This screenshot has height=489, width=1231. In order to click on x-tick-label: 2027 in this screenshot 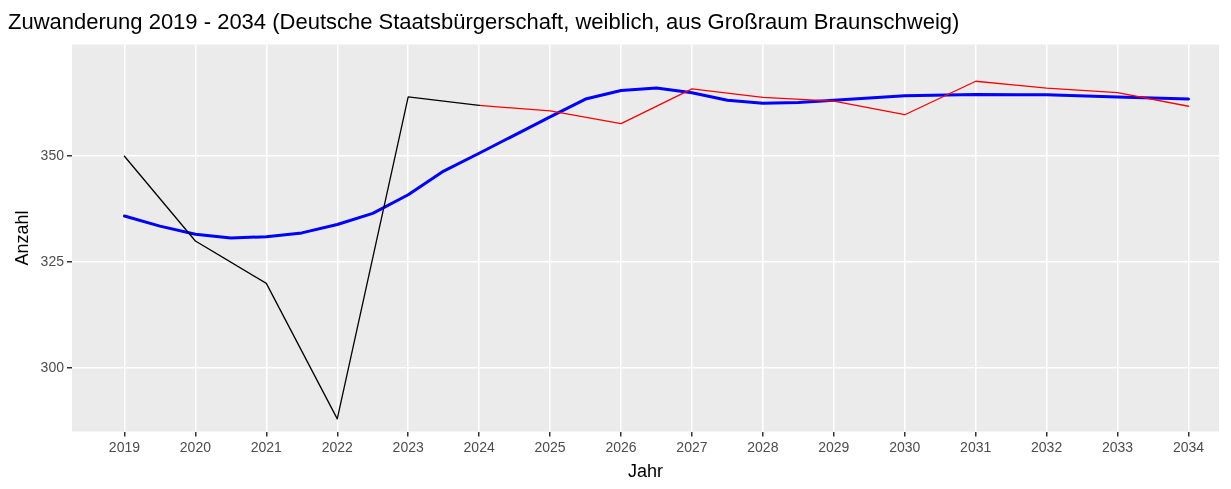, I will do `click(692, 446)`.